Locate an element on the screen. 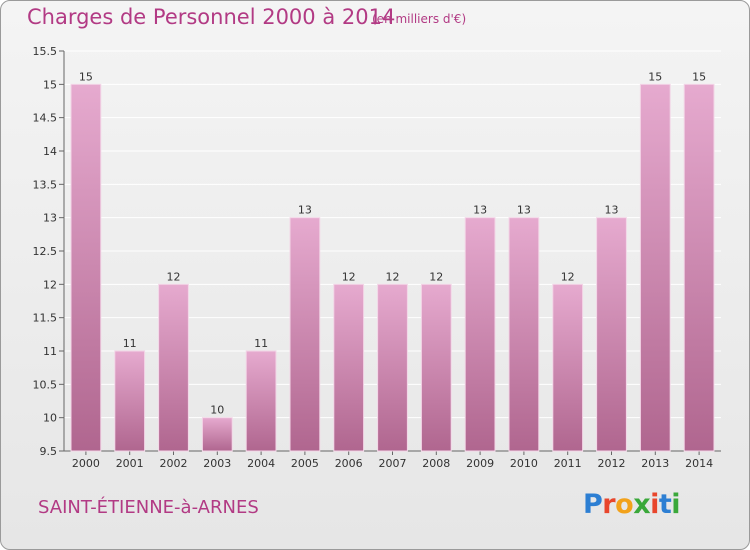  y-tick-label: 11 is located at coordinates (50, 351).